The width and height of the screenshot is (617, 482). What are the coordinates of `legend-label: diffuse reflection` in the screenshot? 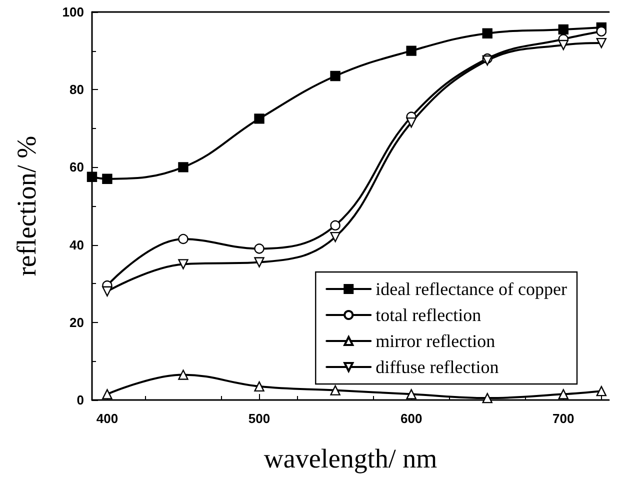 It's located at (437, 367).